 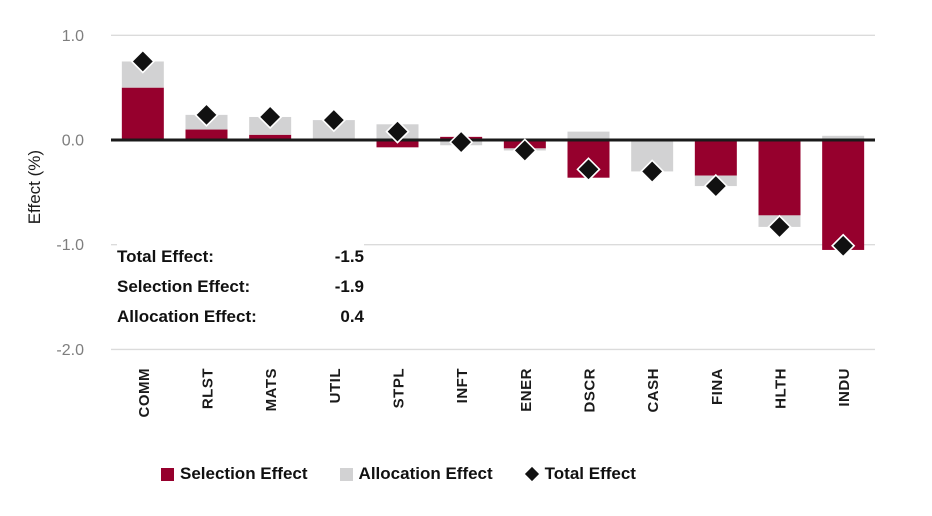 I want to click on selection-effect-swatch-icon, so click(x=167, y=474).